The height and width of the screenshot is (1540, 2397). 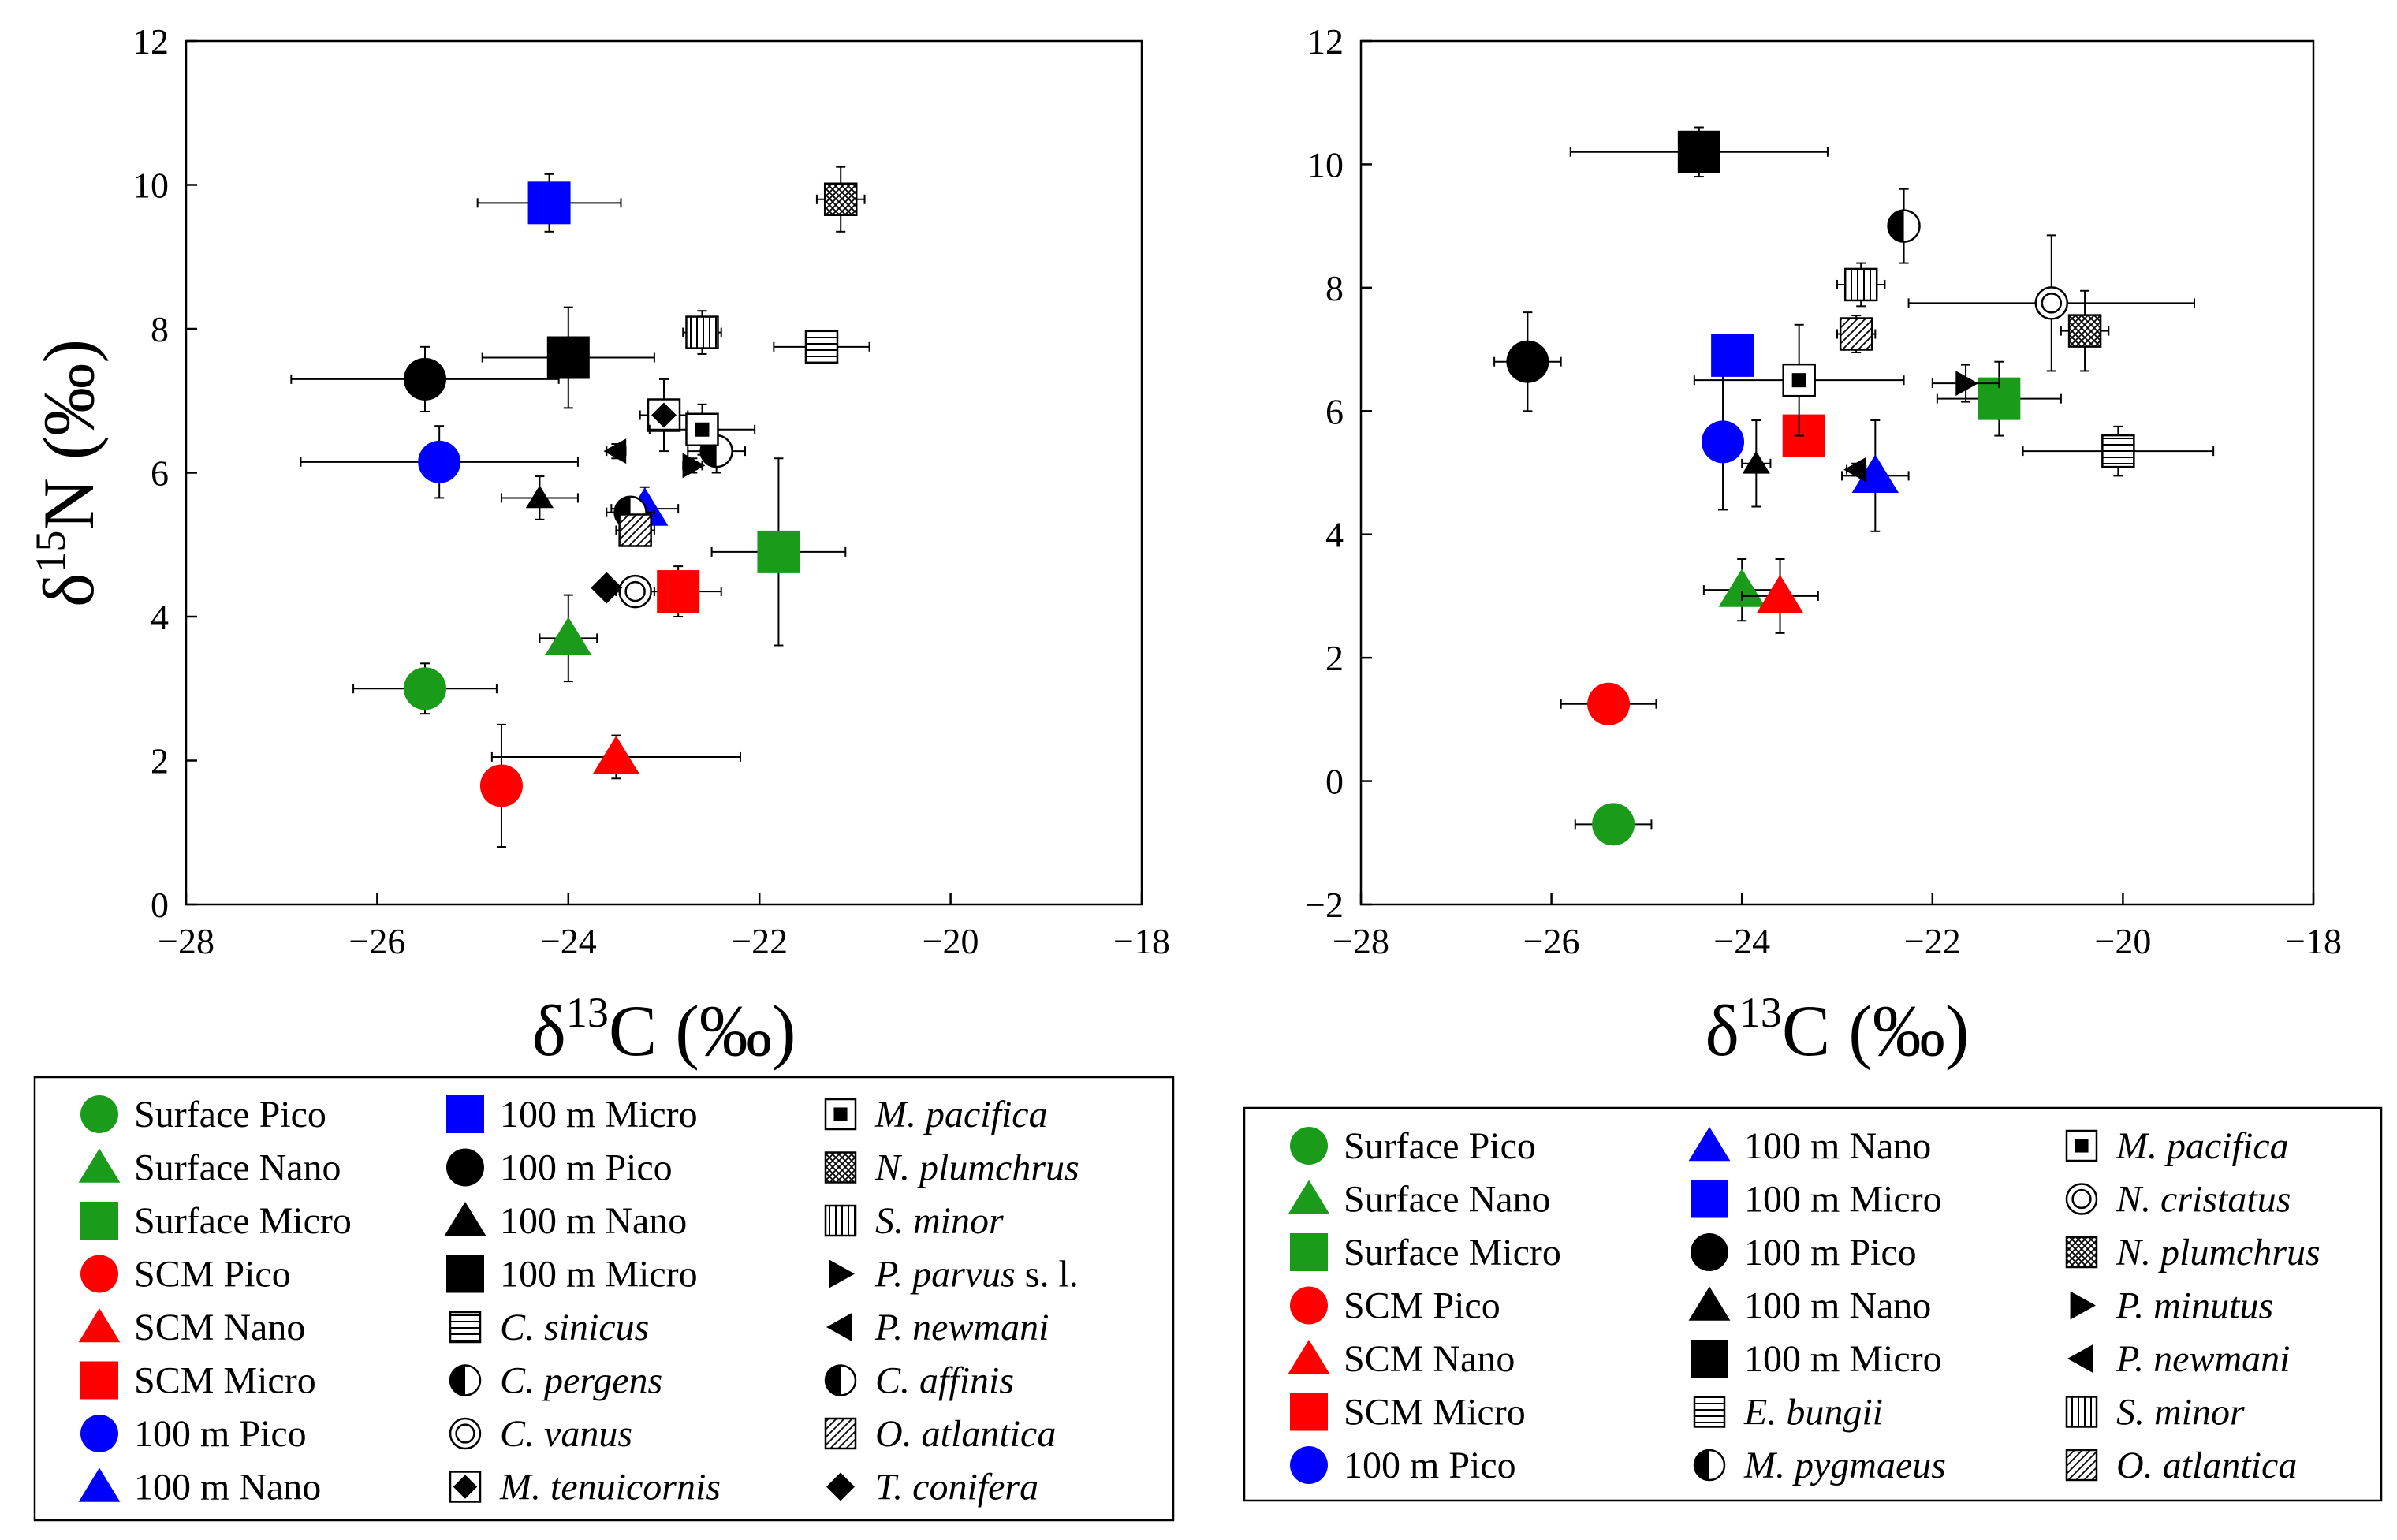 I want to click on legend-label: N. plumchrus, so click(x=976, y=1168).